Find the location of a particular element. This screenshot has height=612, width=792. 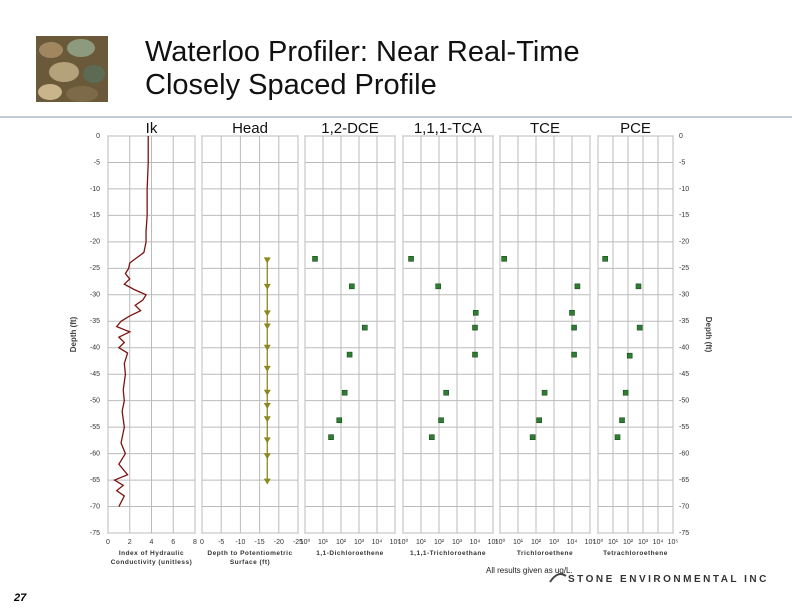

x-axis-label-box: Depth to Potentiometric Surface (ft) is located at coordinates (249, 558).